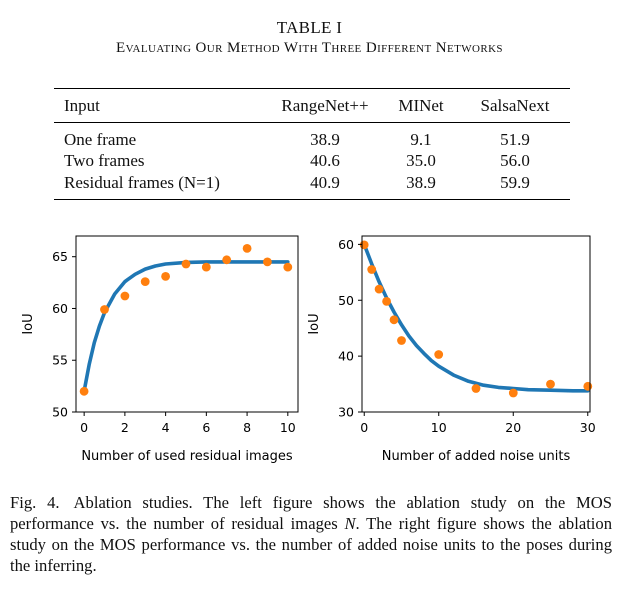 Image resolution: width=619 pixels, height=604 pixels. What do you see at coordinates (60, 256) in the screenshot?
I see `left-plot-y-tick-label: 65` at bounding box center [60, 256].